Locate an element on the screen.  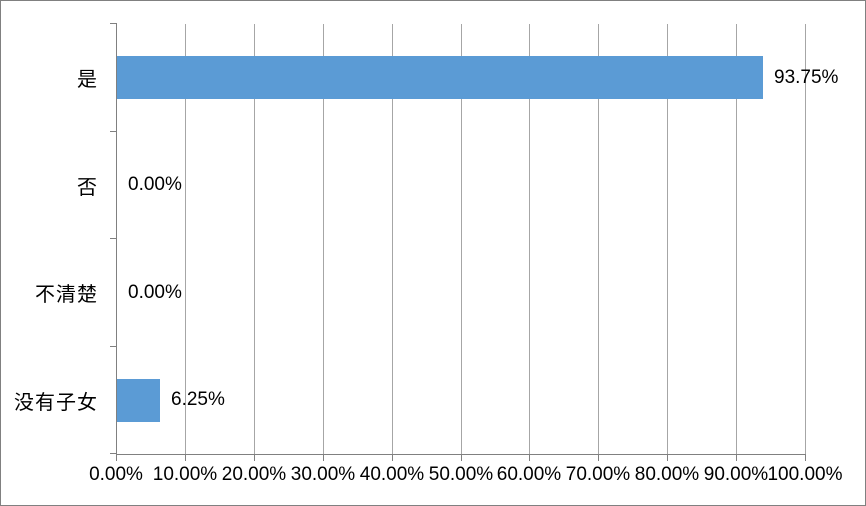
category-label: 没有子女 is located at coordinates (56, 402).